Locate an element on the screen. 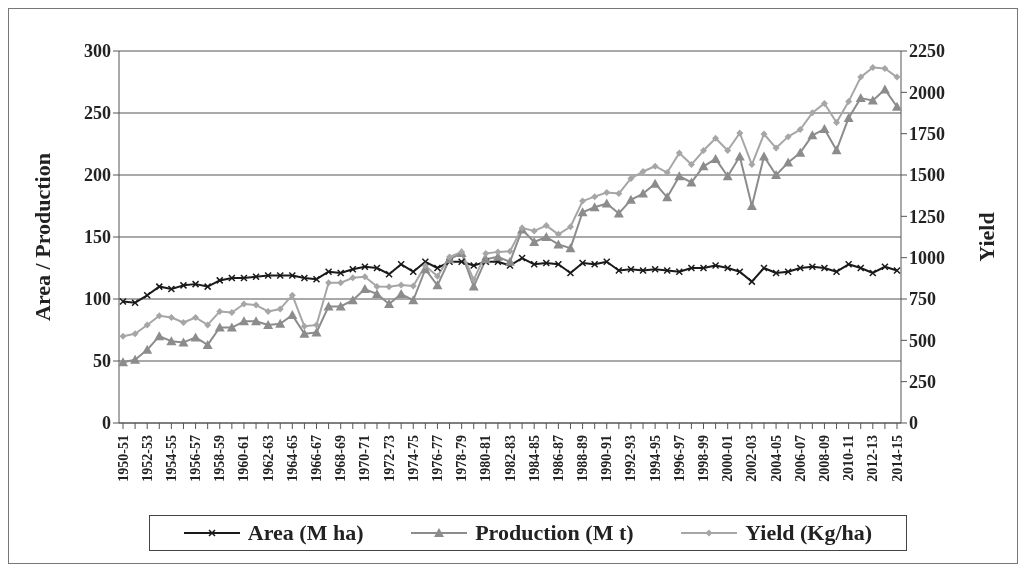 The height and width of the screenshot is (573, 1027). y-tick-label: 250 is located at coordinates (97, 113).